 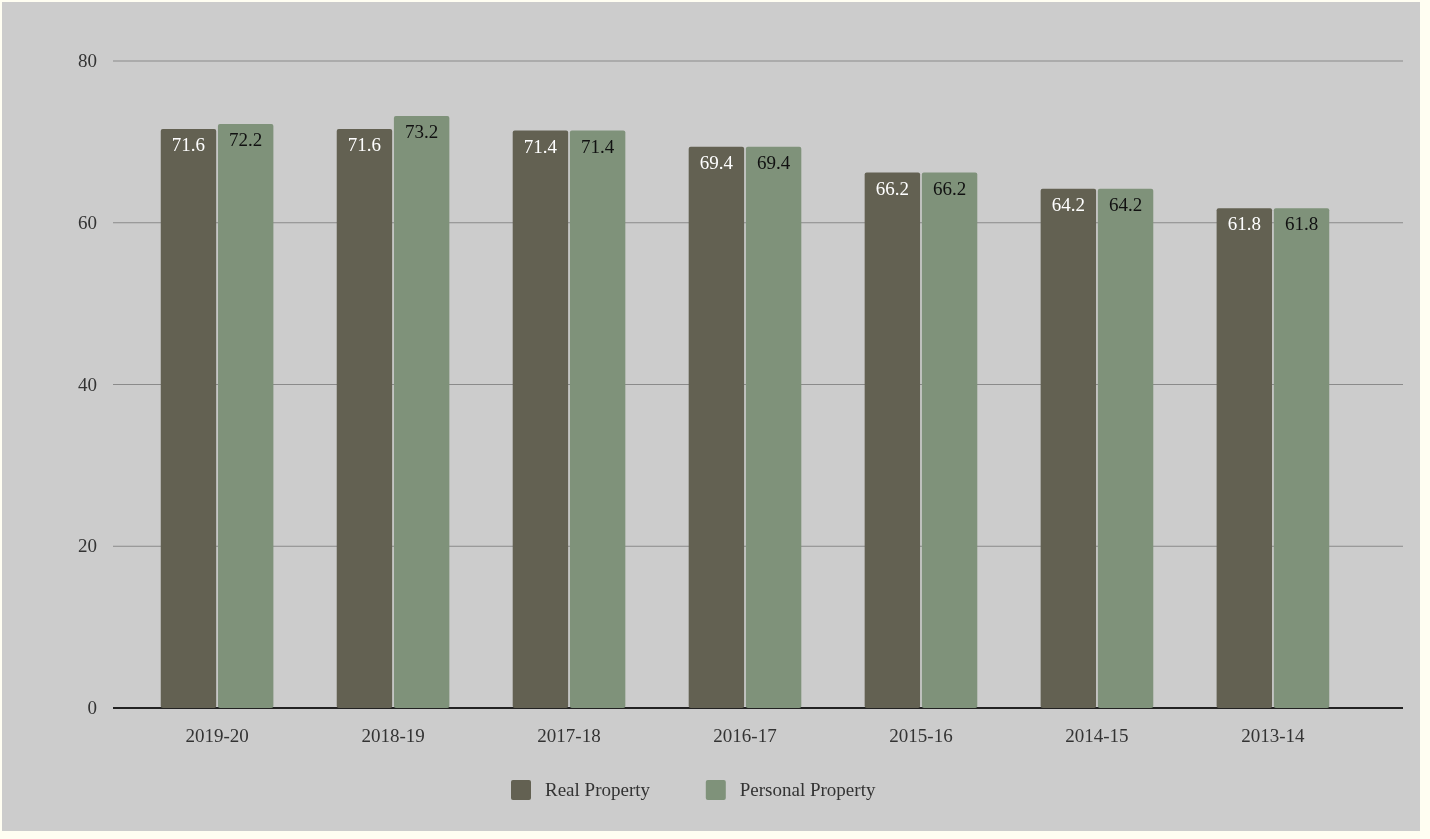 I want to click on y-tick-label: 80, so click(x=87, y=60).